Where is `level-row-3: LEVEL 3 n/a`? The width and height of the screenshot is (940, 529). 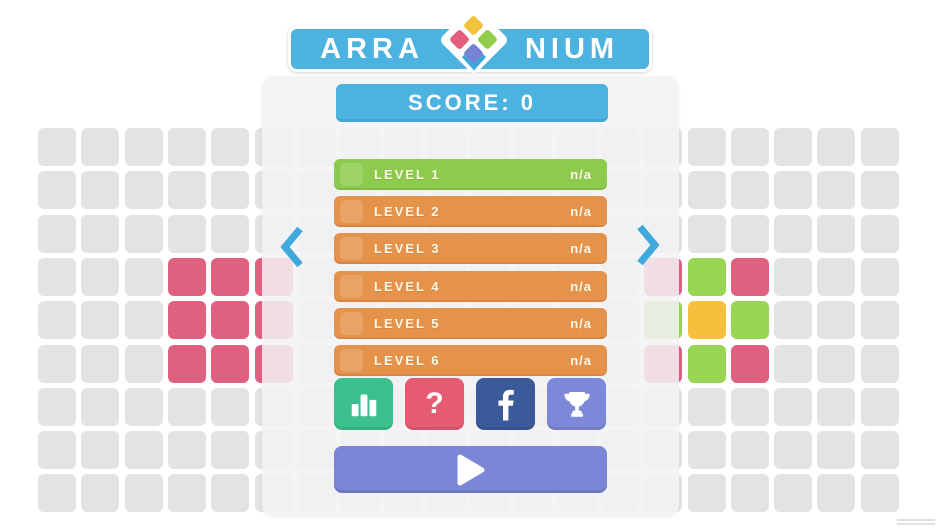 level-row-3: LEVEL 3 n/a is located at coordinates (470, 248).